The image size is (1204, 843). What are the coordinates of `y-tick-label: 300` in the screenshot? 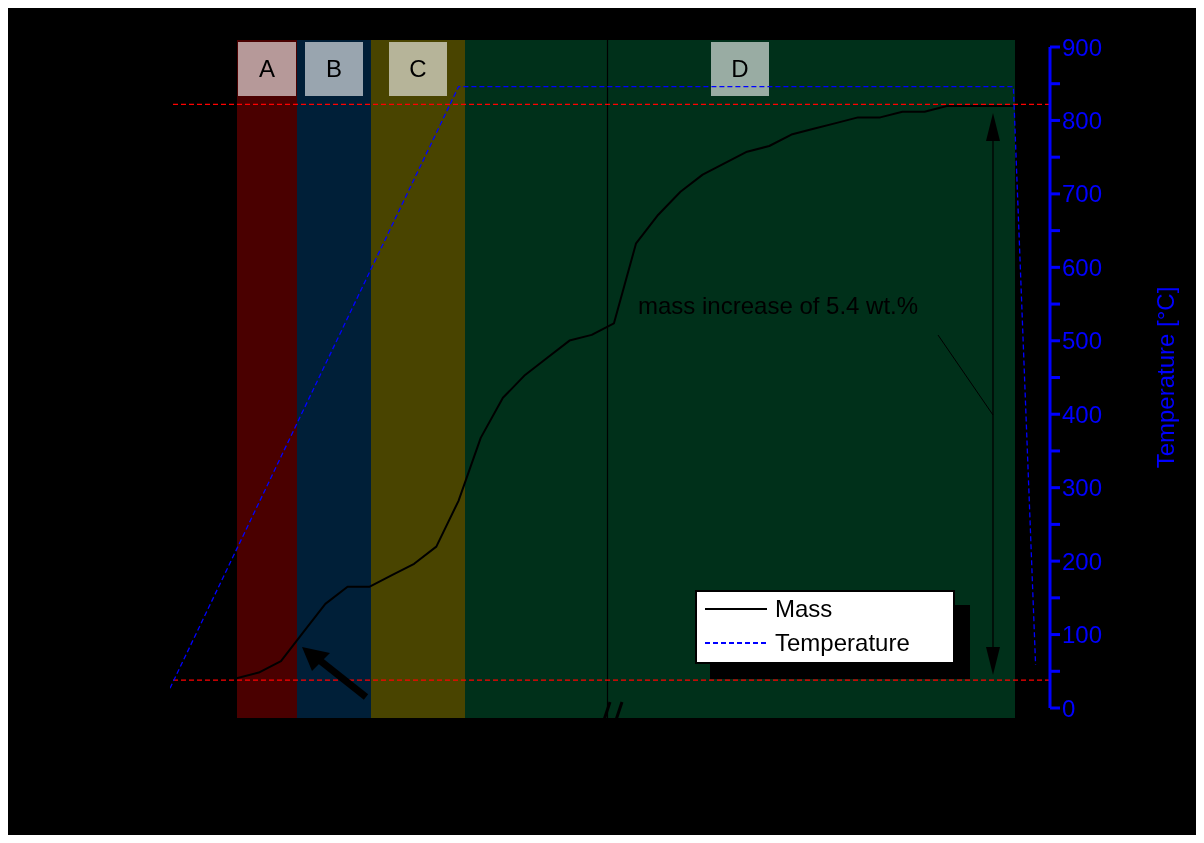 It's located at (1082, 488).